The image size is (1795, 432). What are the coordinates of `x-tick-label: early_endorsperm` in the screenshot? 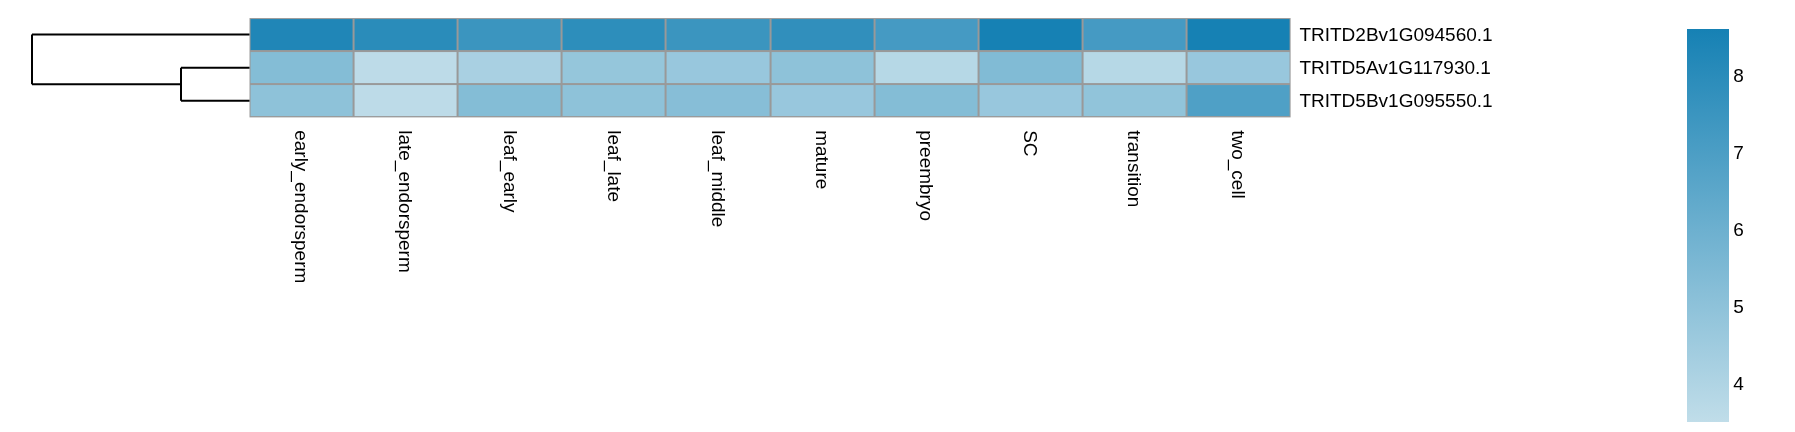 It's located at (301, 207).